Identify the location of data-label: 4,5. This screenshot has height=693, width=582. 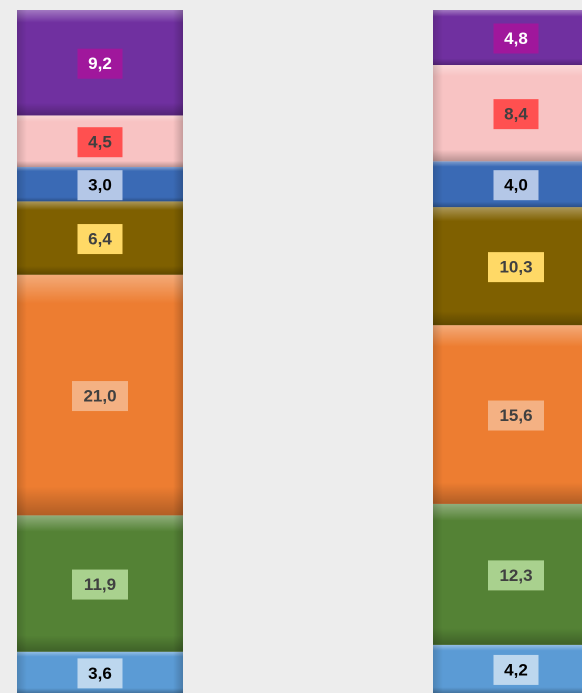
(100, 142).